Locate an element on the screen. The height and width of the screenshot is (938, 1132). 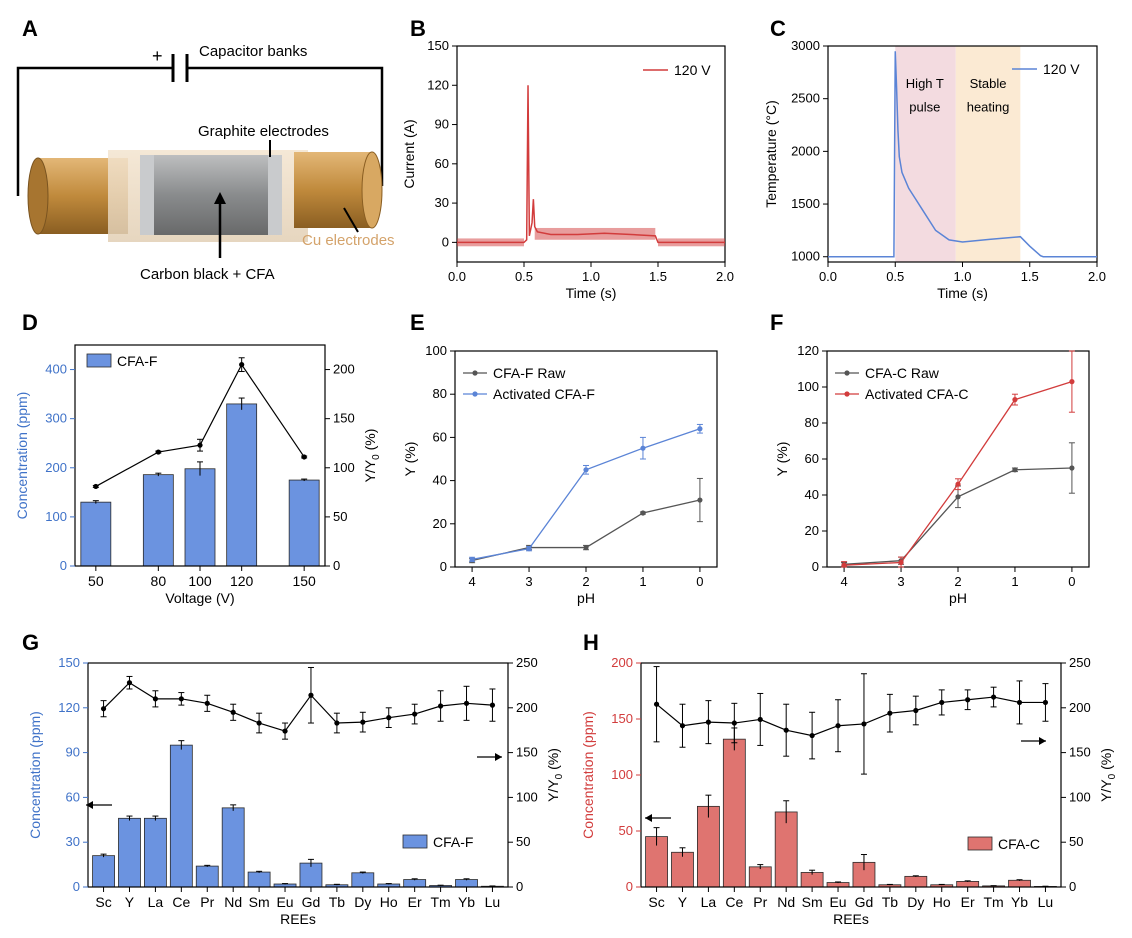
y-tick-label: 1500 is located at coordinates (805, 203).